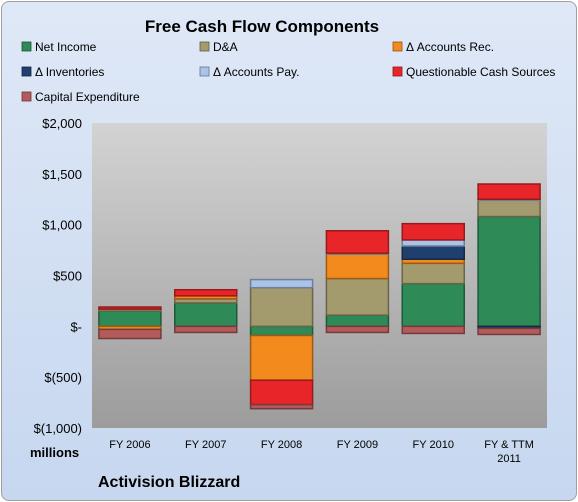 The height and width of the screenshot is (502, 578). What do you see at coordinates (129, 445) in the screenshot?
I see `x-category-label: FY 2006` at bounding box center [129, 445].